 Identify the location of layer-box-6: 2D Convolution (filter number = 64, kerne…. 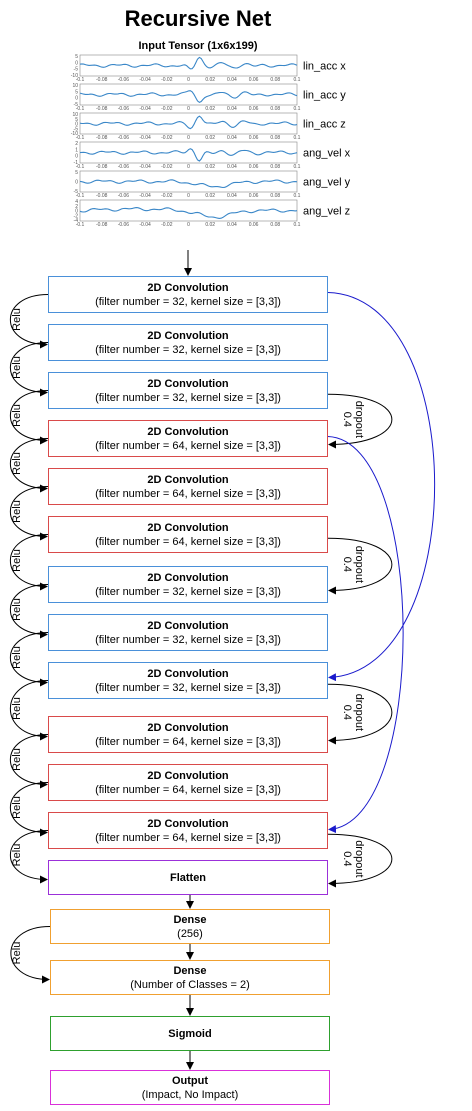
(188, 534).